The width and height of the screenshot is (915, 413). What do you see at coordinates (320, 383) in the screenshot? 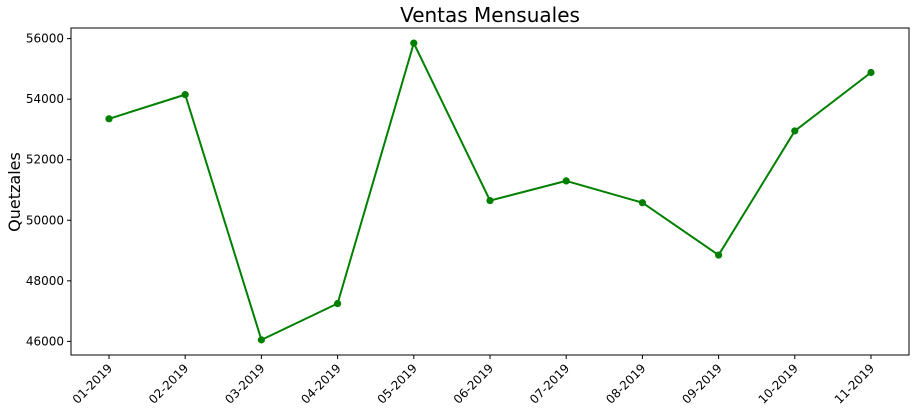
I see `x-tick-label: 04-2019` at bounding box center [320, 383].